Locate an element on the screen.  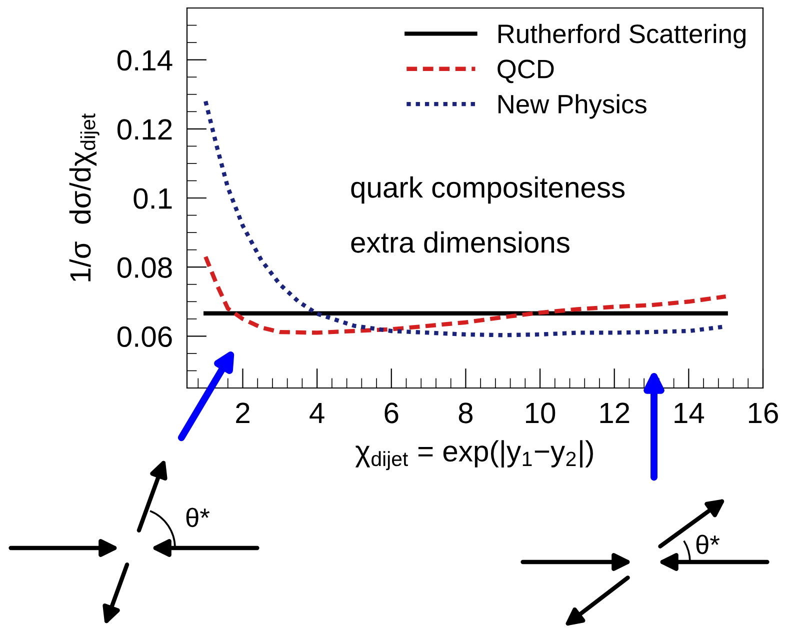
line-series is located at coordinates (465, 294).